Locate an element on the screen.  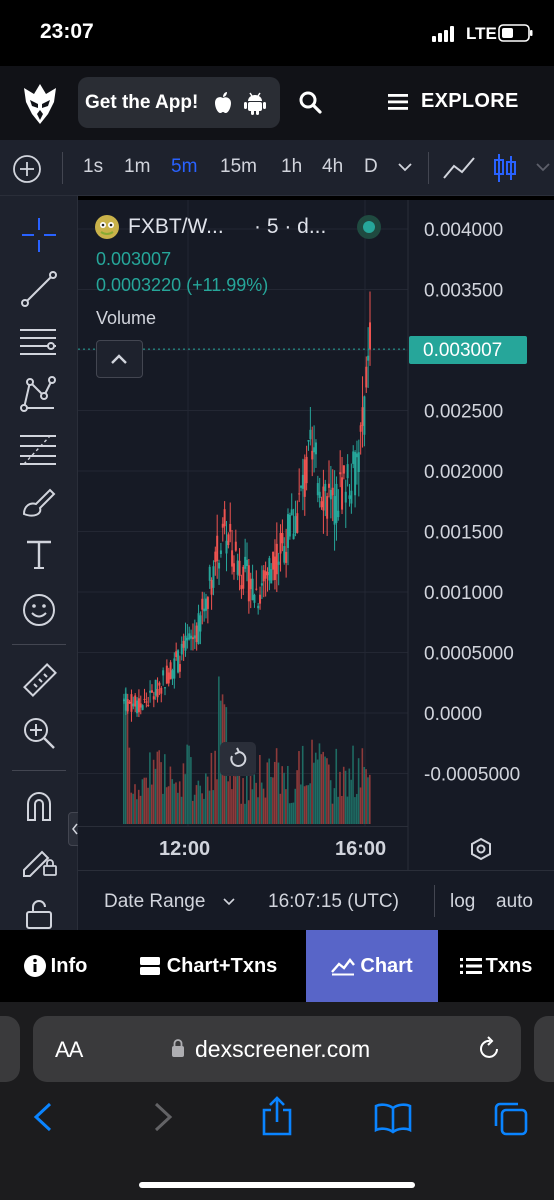
text-tool-icon is located at coordinates (39, 555).